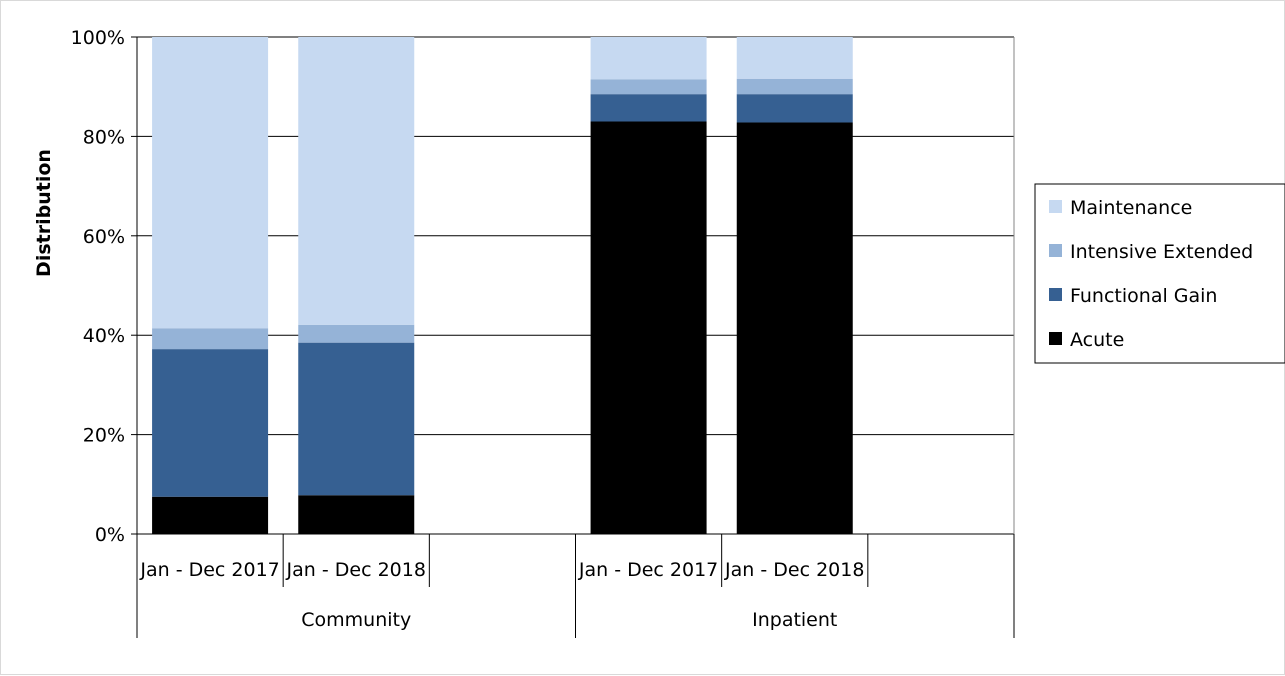 The width and height of the screenshot is (1285, 676). I want to click on legend-label: Maintenance, so click(1131, 208).